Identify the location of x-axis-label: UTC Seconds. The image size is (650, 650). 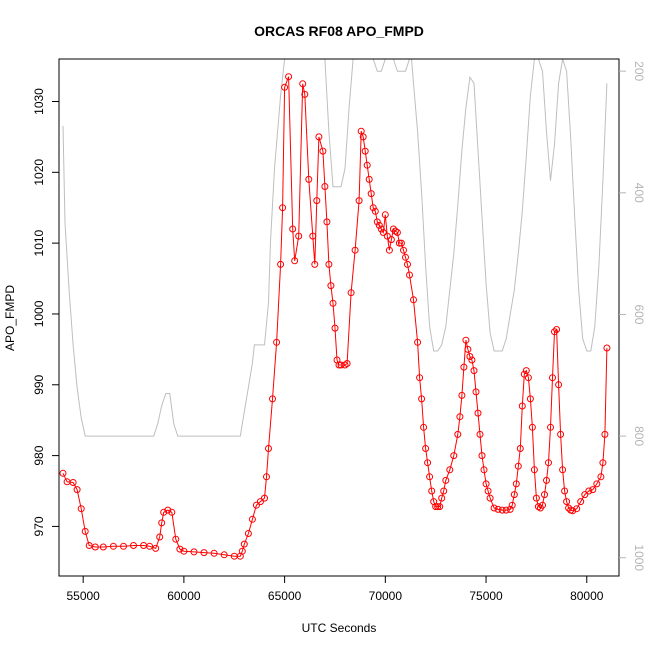
(339, 628).